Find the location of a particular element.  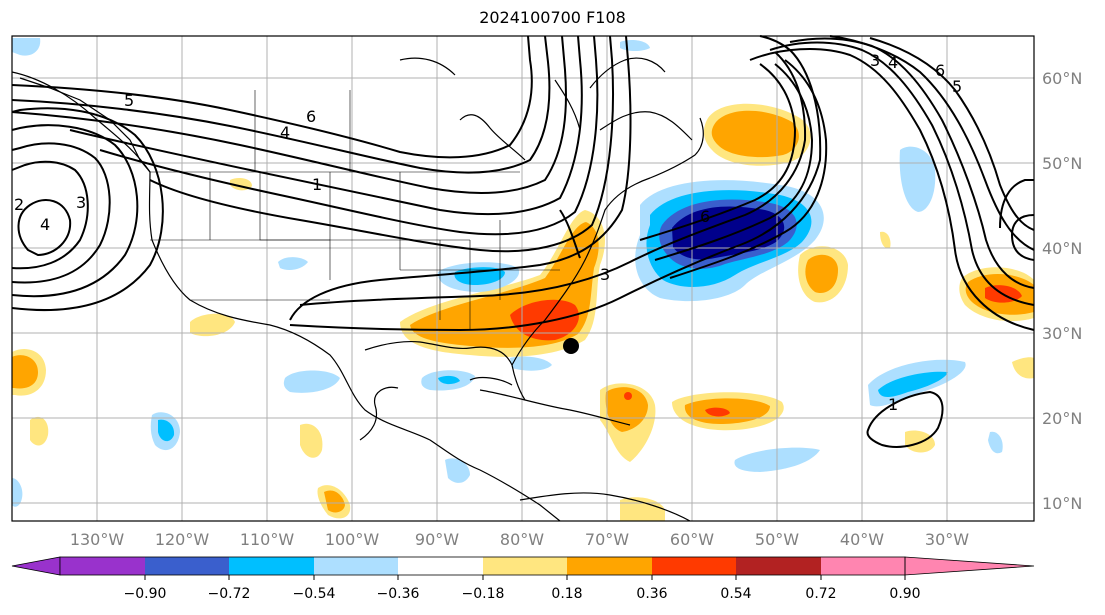

colorbar-tick-label: 0.36 is located at coordinates (651, 594).